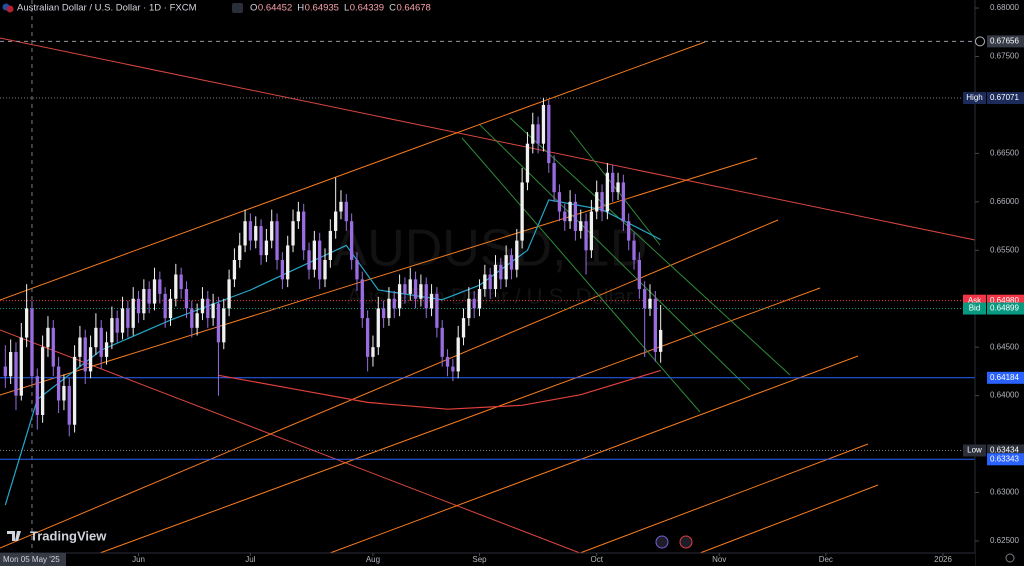 The image size is (1024, 566). What do you see at coordinates (439, 389) in the screenshot?
I see `moving-average` at bounding box center [439, 389].